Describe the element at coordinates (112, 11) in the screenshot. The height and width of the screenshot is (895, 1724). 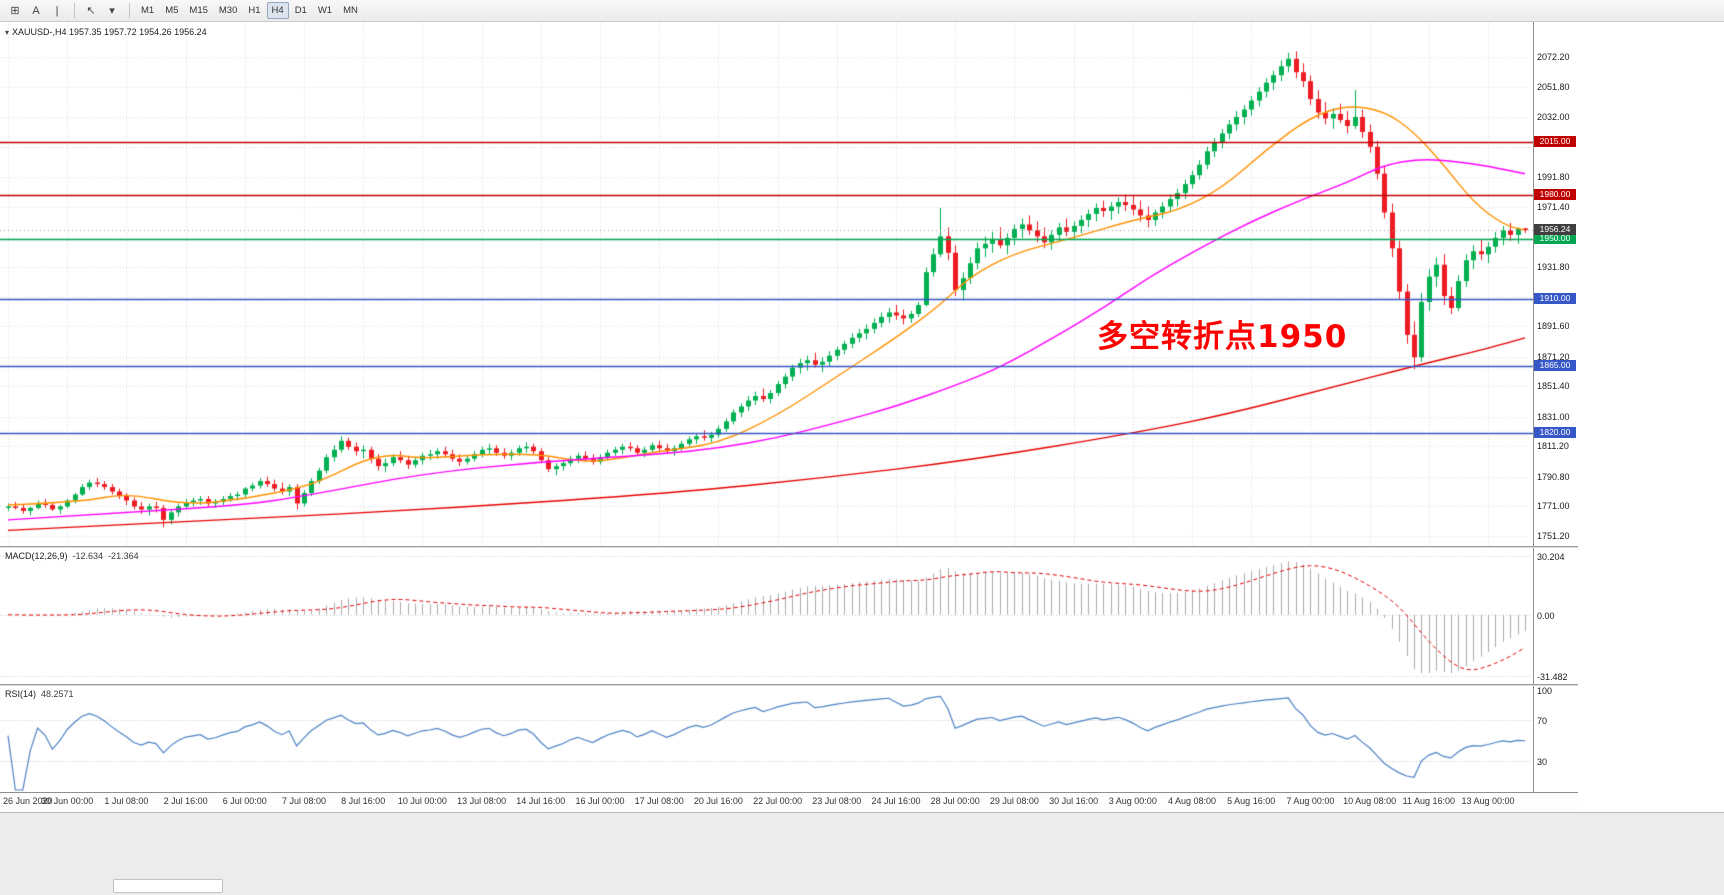
I see `cursor-dropdown-icon: ▾` at that location.